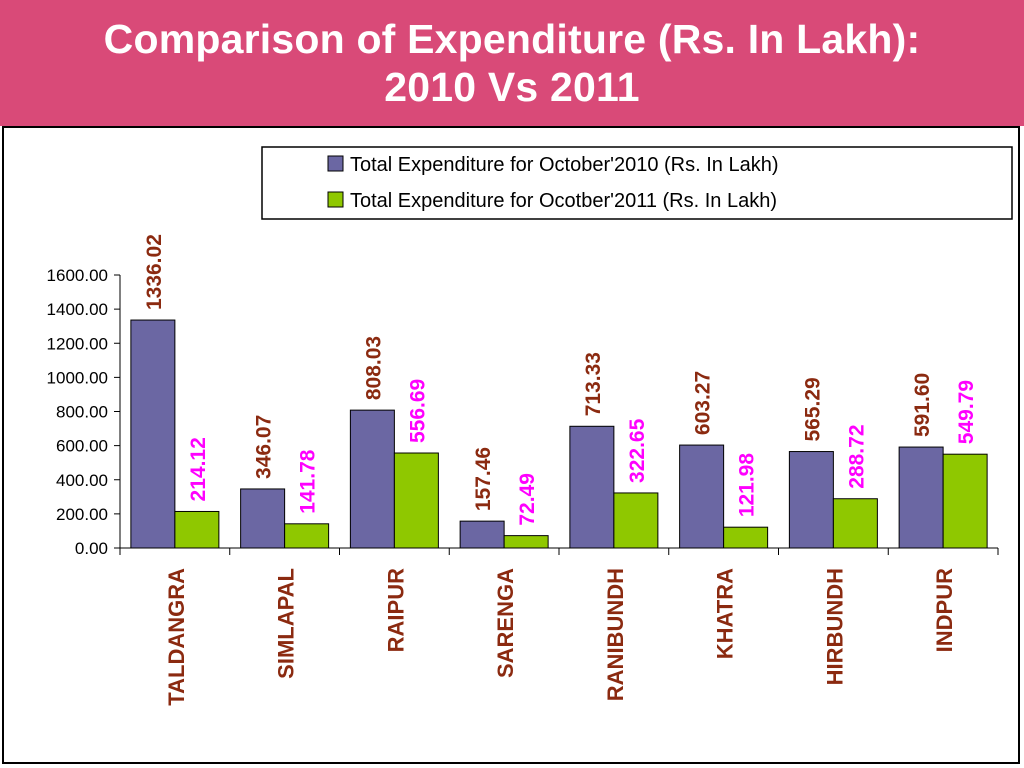  Describe the element at coordinates (483, 479) in the screenshot. I see `data-label-2010: 157.46` at that location.